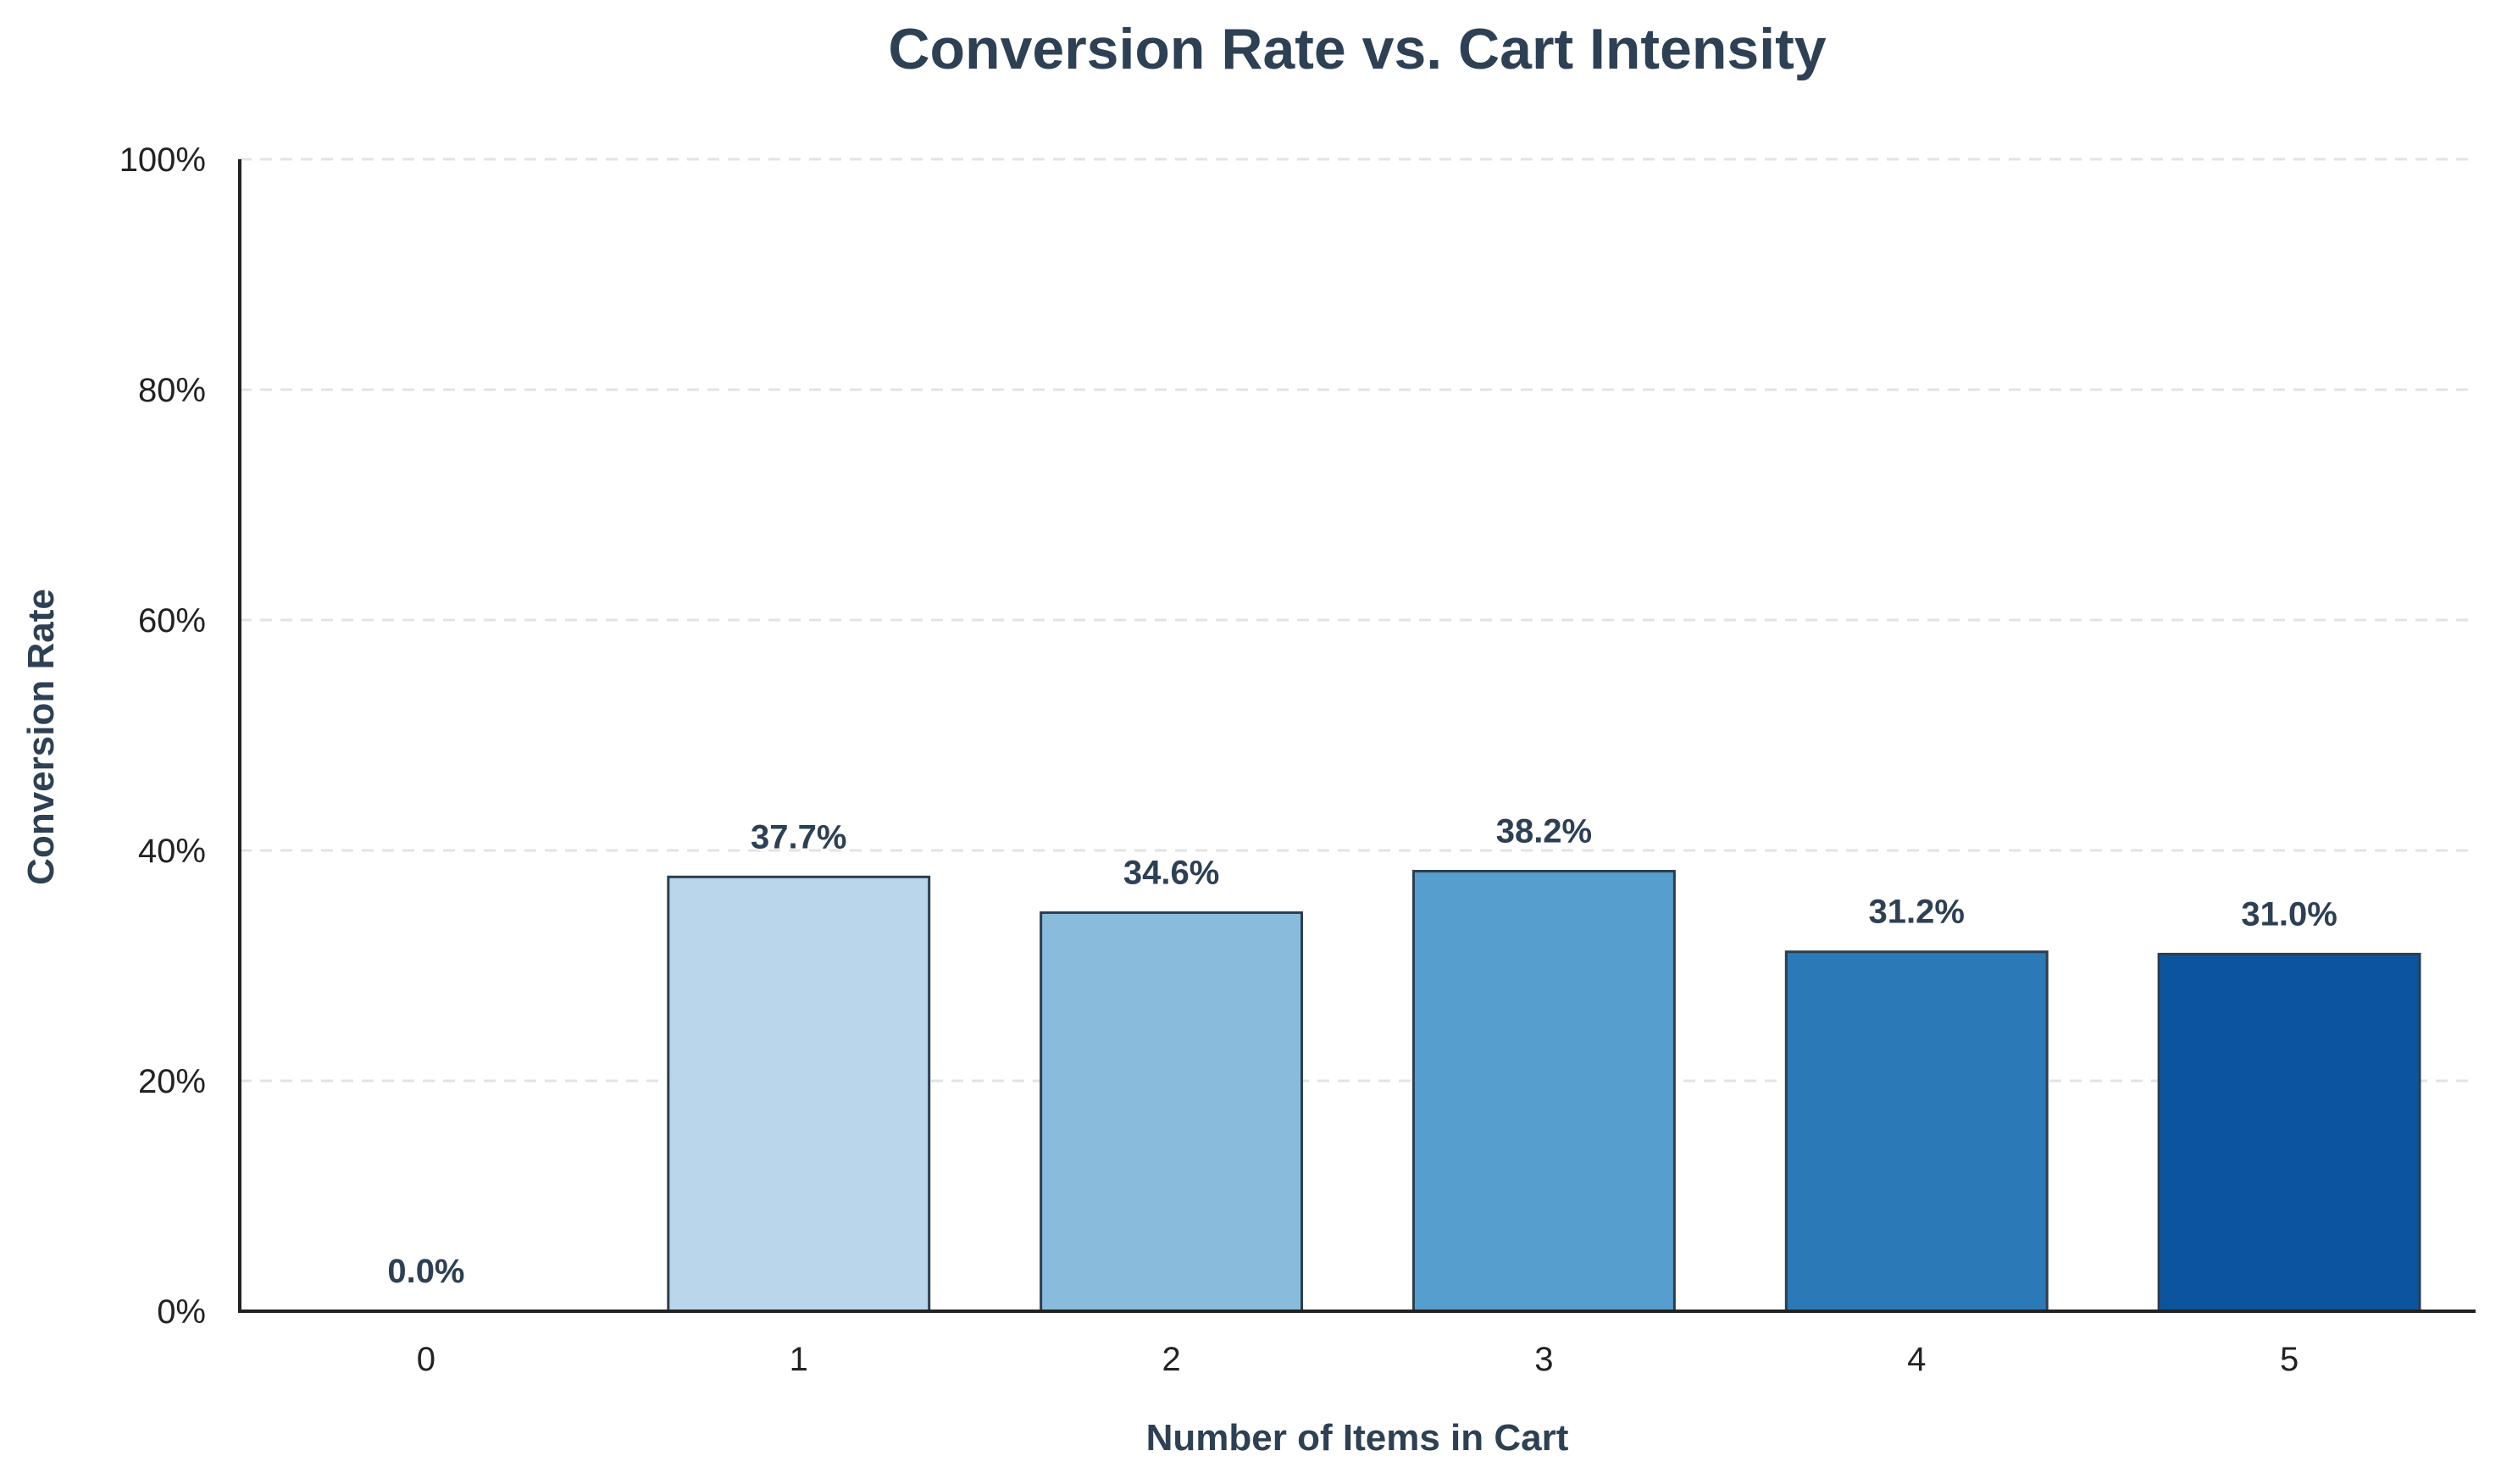  What do you see at coordinates (425, 1271) in the screenshot?
I see `data-label-0: 0.0%` at bounding box center [425, 1271].